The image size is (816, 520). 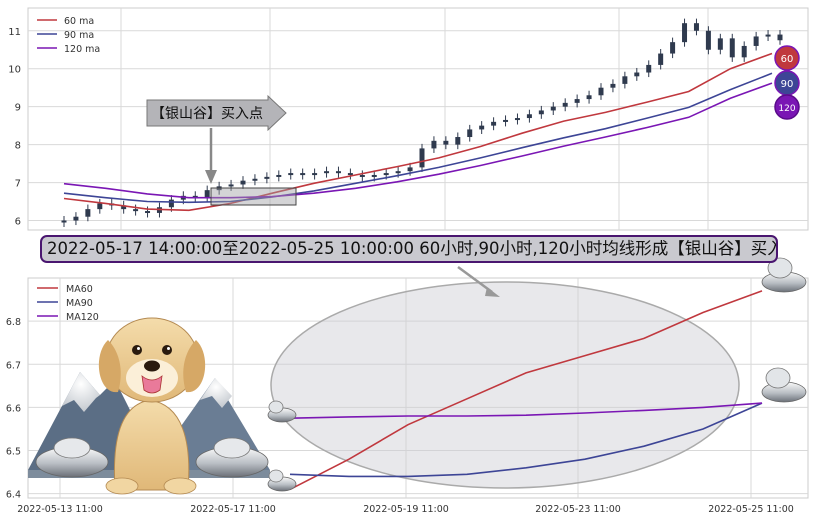 I want to click on buy-point-box, so click(x=253, y=196).